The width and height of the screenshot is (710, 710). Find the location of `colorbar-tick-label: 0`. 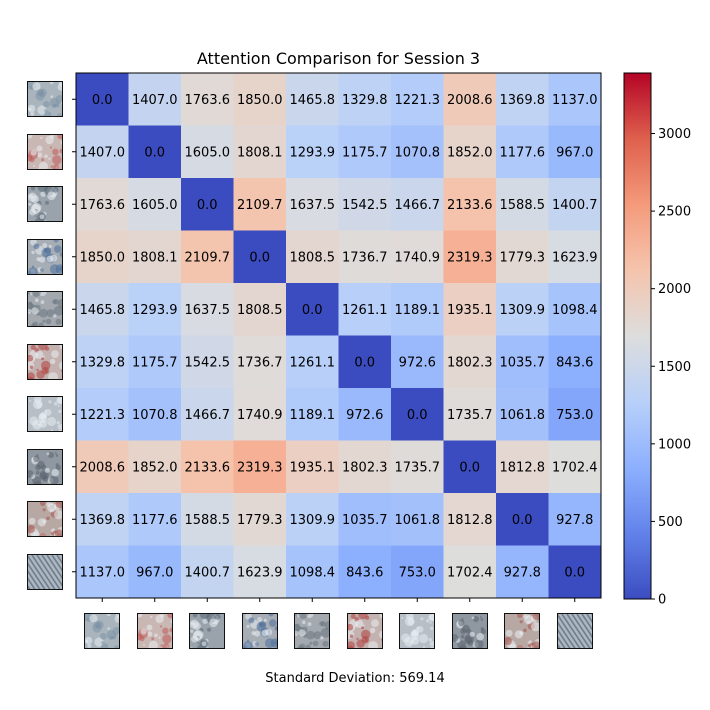

colorbar-tick-label: 0 is located at coordinates (662, 600).